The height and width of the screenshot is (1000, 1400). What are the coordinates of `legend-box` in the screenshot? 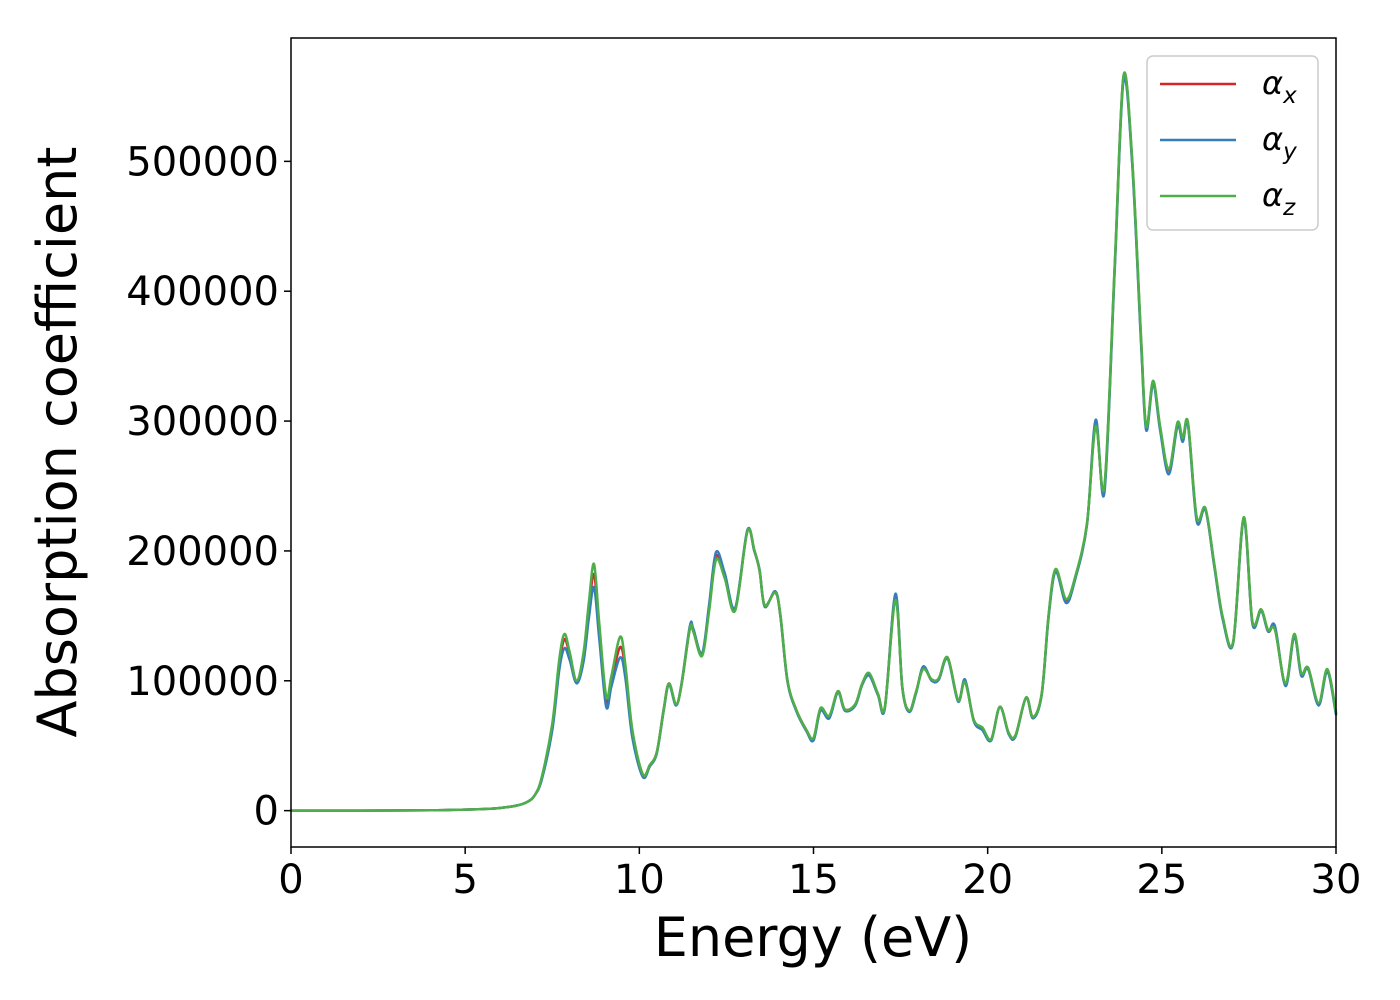 It's located at (1232, 143).